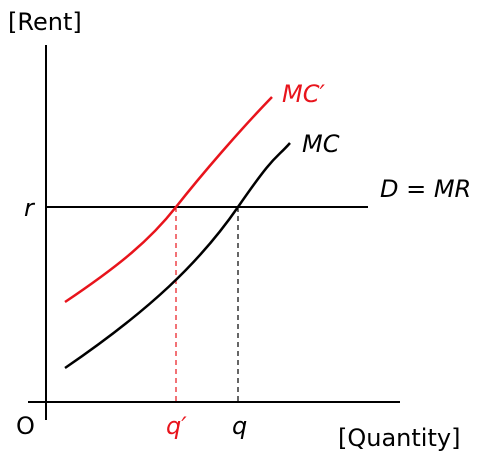 Image resolution: width=486 pixels, height=454 pixels. Describe the element at coordinates (45, 22) in the screenshot. I see `y-axis-label: [Rent]` at that location.